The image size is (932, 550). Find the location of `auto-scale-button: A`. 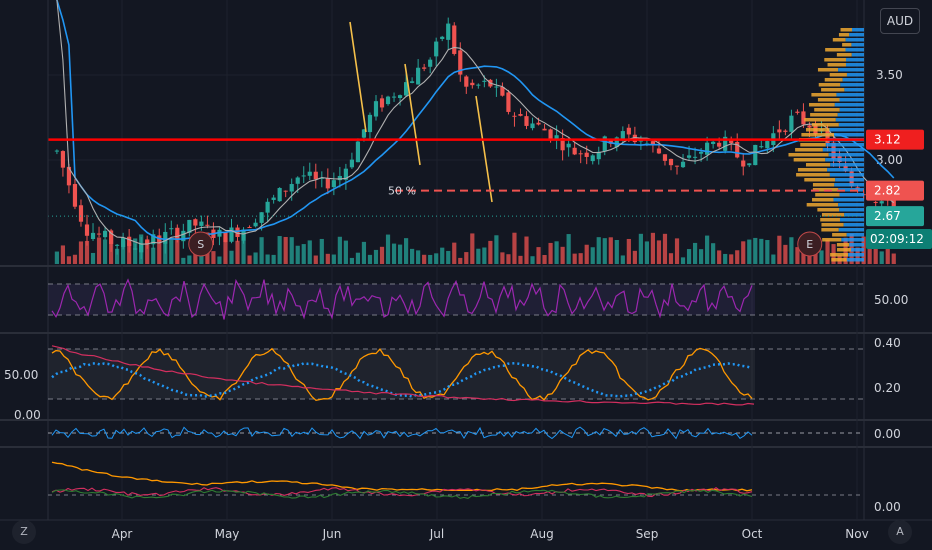

auto-scale-button: A is located at coordinates (900, 532).